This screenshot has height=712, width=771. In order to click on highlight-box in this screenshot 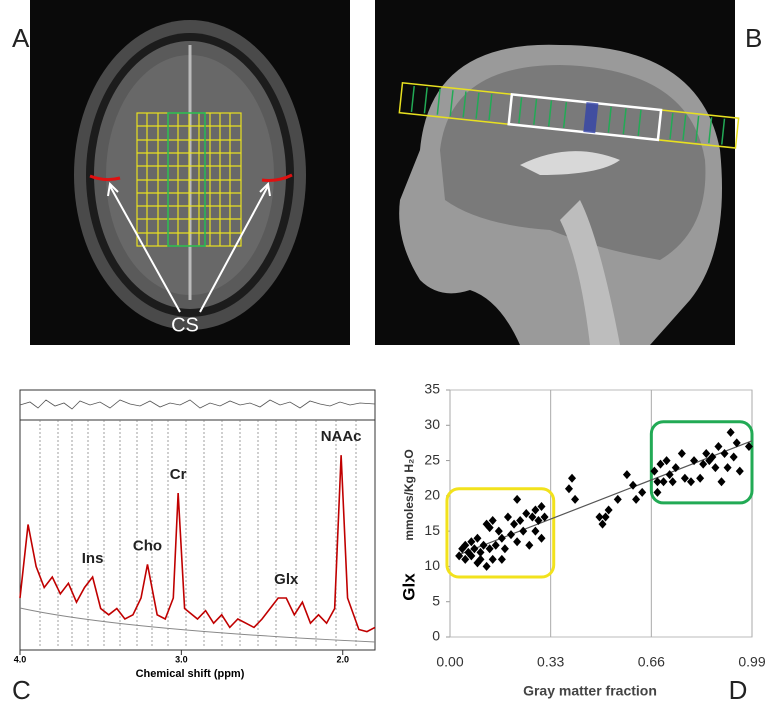, I will do `click(701, 462)`.